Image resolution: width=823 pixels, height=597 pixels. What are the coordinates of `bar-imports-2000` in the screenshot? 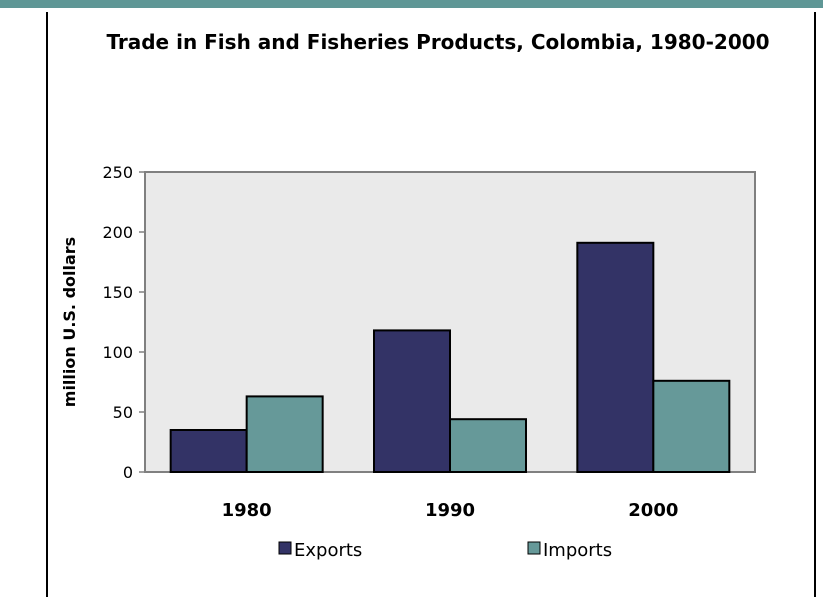 It's located at (691, 426).